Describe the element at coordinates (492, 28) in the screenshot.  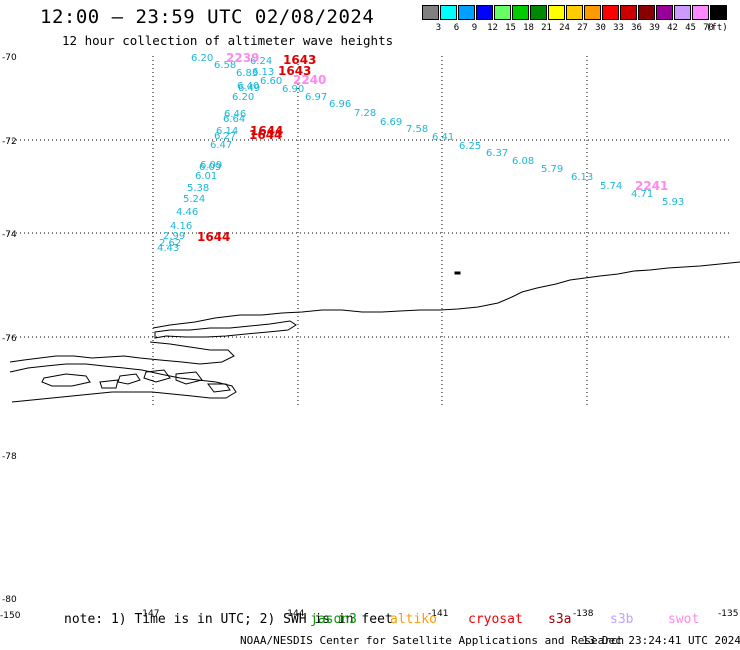
I see `legend-level-label: 12` at that location.